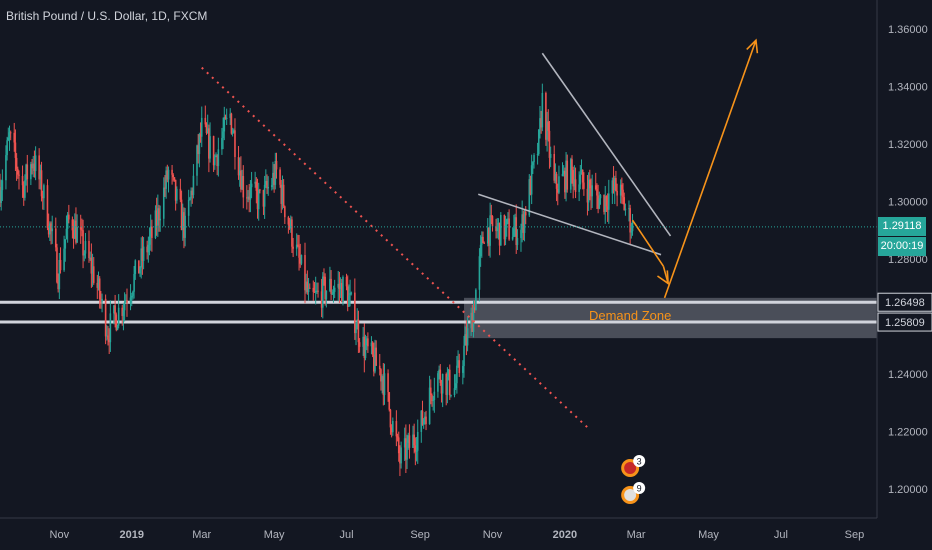 The width and height of the screenshot is (932, 550). I want to click on demand-zone, so click(670, 318).